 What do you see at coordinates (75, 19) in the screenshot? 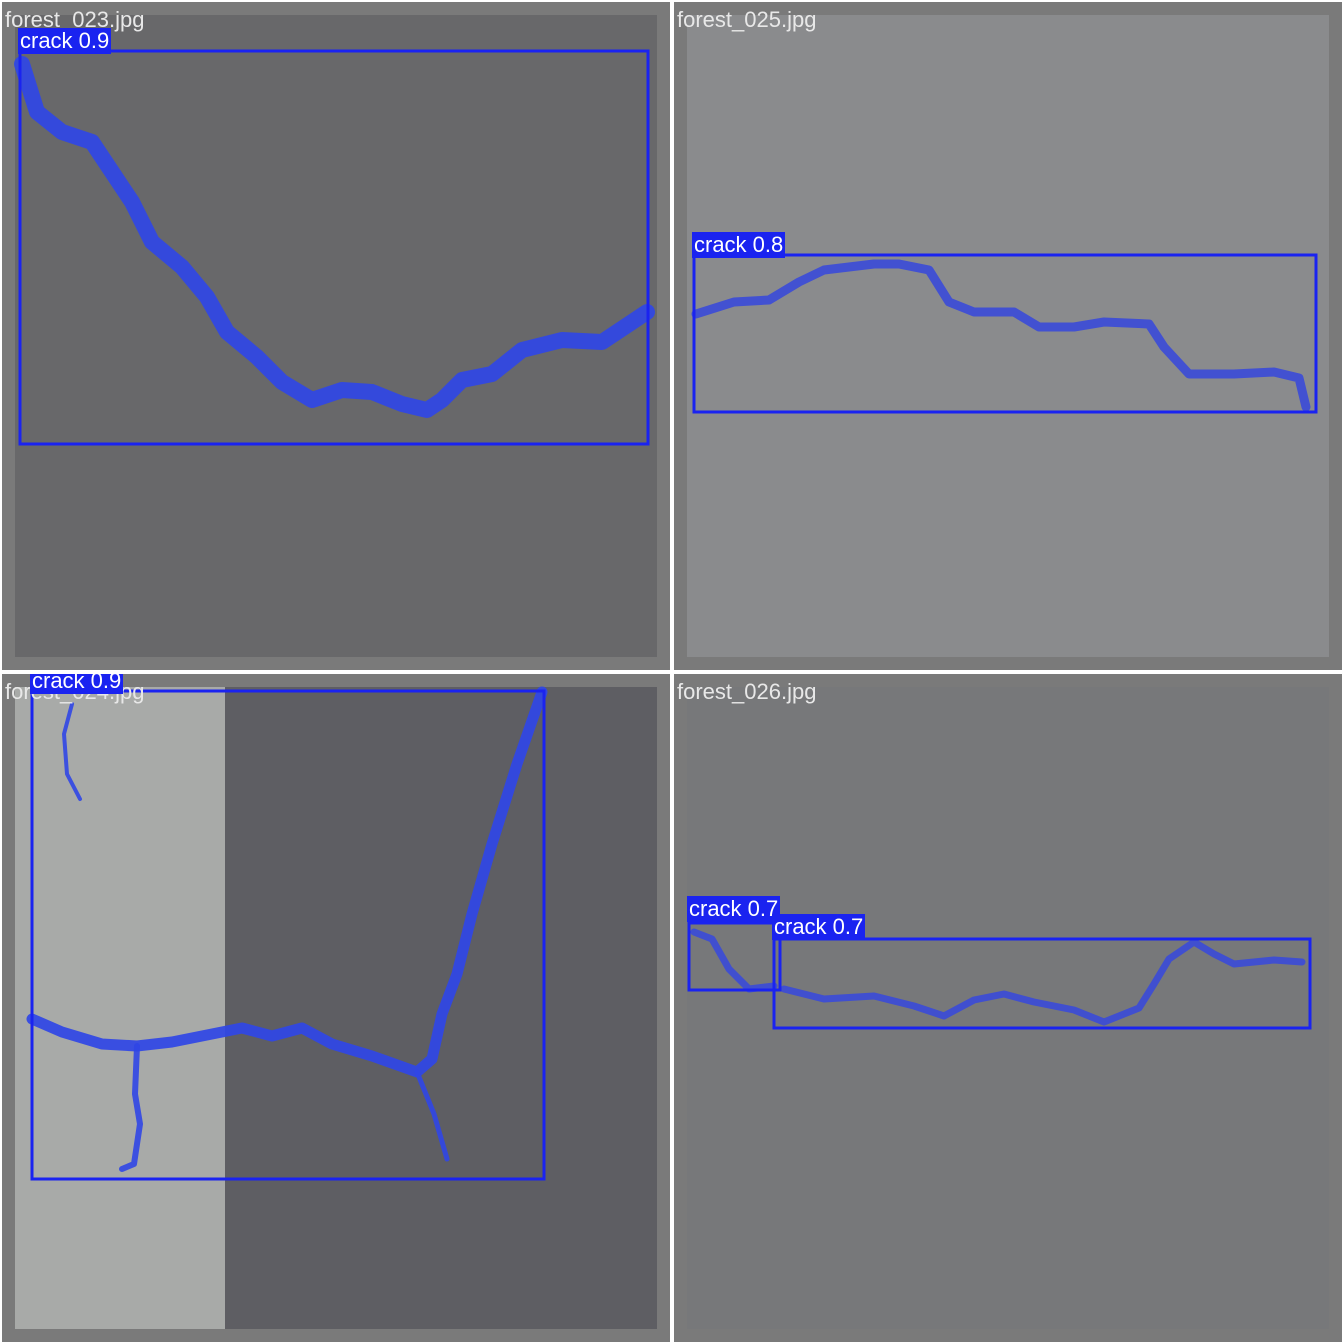
I see `image-filename: forest_023.jpg` at bounding box center [75, 19].